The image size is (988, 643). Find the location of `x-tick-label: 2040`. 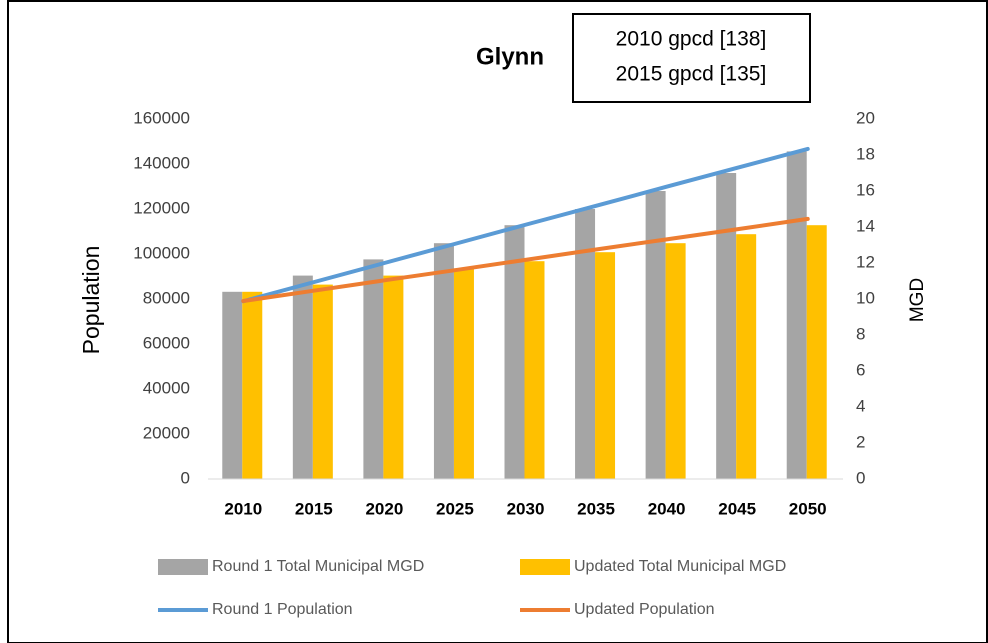

x-tick-label: 2040 is located at coordinates (667, 508).